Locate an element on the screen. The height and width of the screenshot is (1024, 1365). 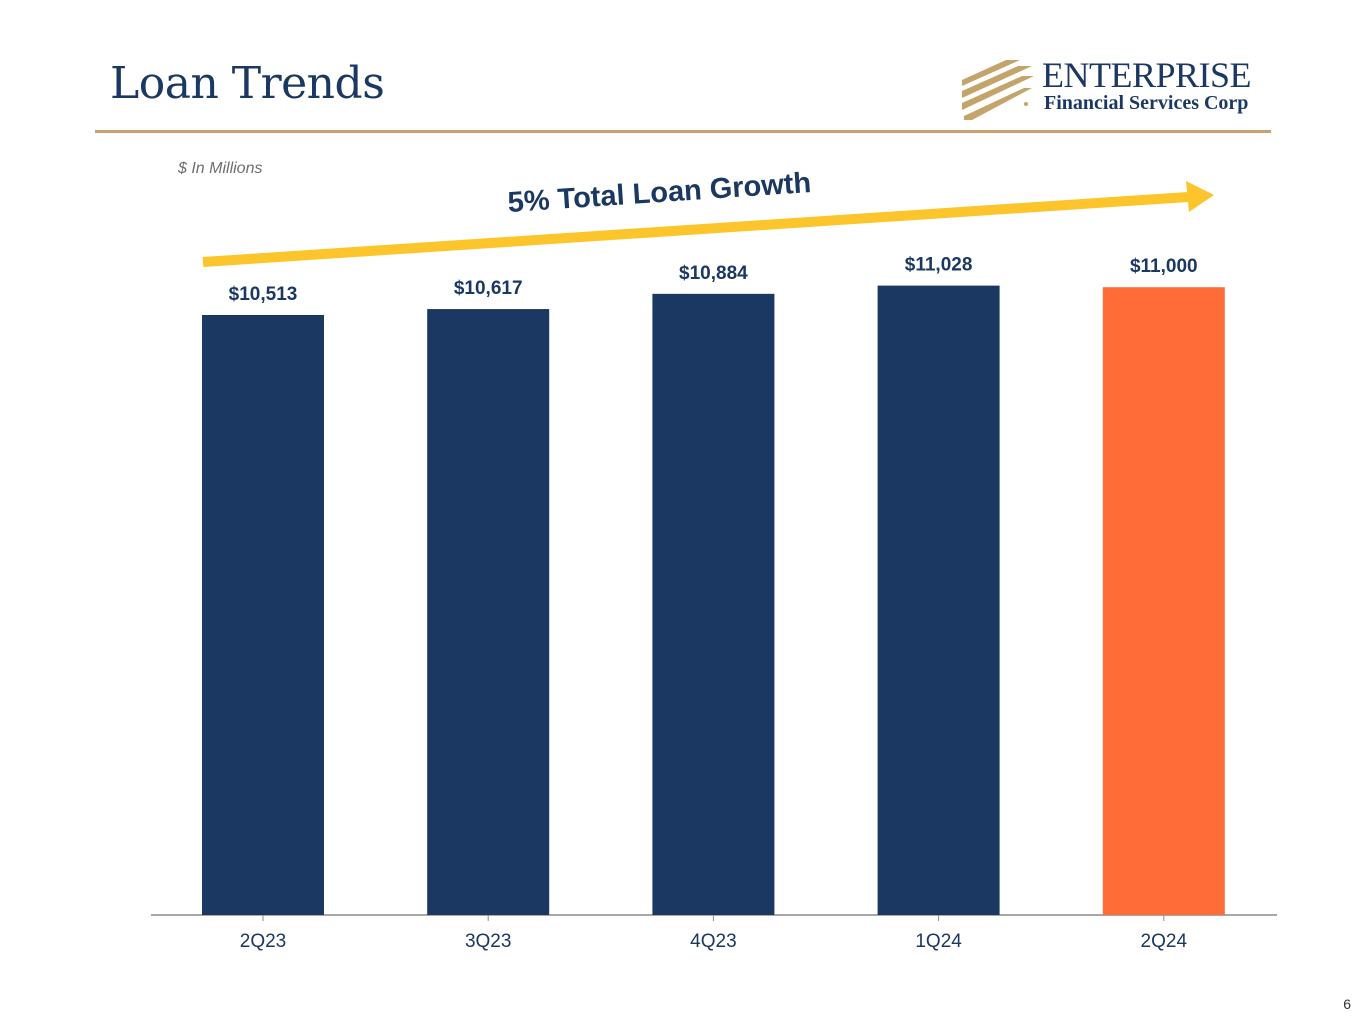
data-label-4q23: $10,884 is located at coordinates (713, 273).